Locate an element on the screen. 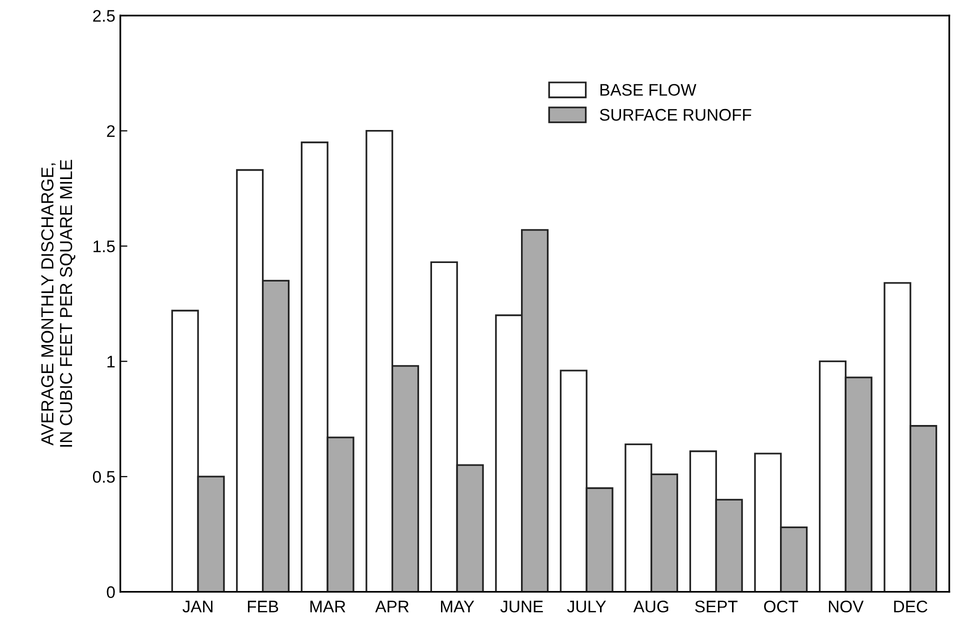 Image resolution: width=955 pixels, height=623 pixels. x-tick-label: JAN is located at coordinates (197, 606).